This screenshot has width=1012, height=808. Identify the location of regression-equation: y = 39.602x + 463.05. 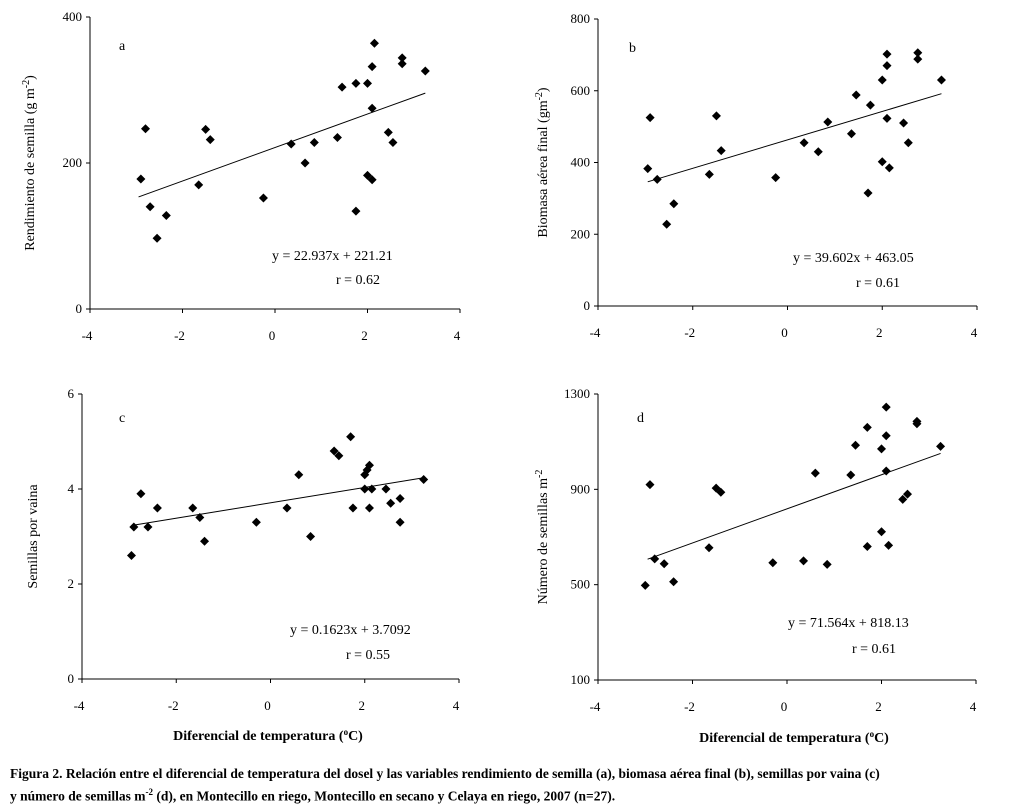
(853, 258).